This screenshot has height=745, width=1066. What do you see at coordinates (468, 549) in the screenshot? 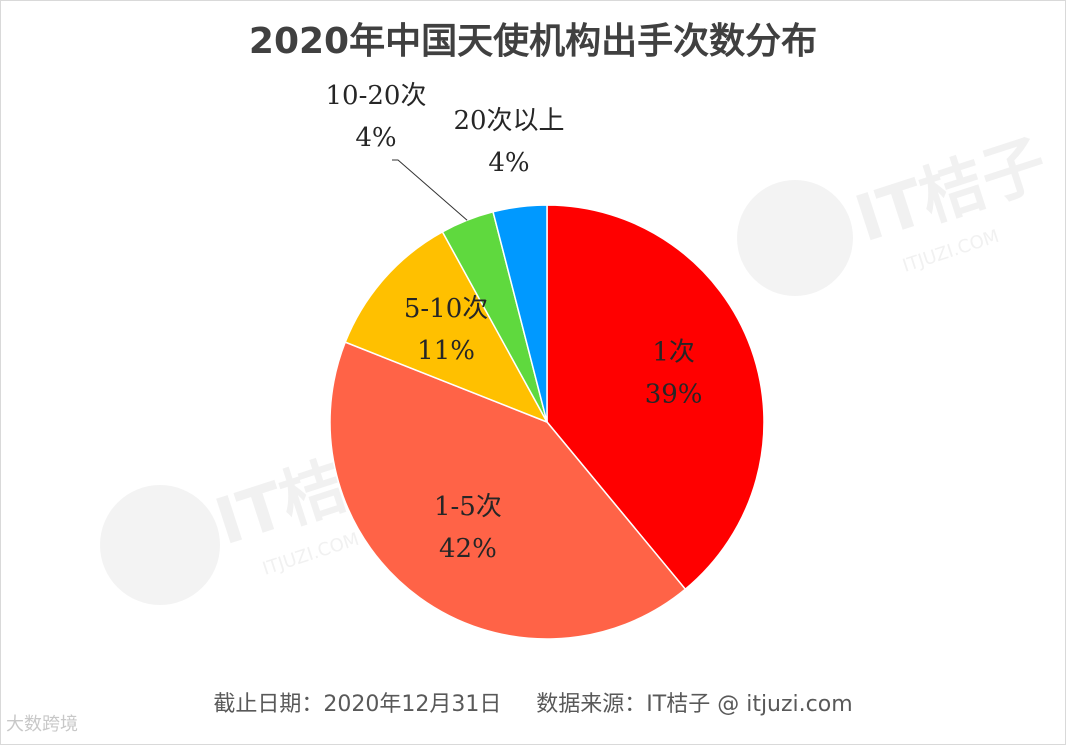
I see `slice-percent-1-5: 42%` at bounding box center [468, 549].